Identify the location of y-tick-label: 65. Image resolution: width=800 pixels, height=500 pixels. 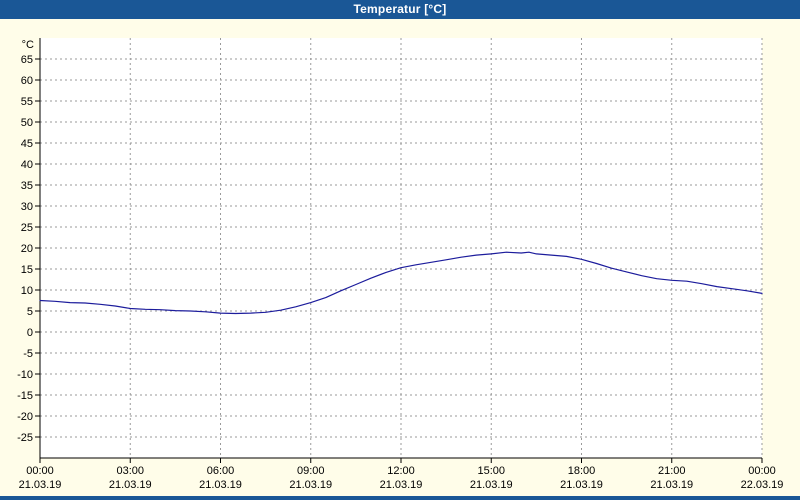
(27, 60).